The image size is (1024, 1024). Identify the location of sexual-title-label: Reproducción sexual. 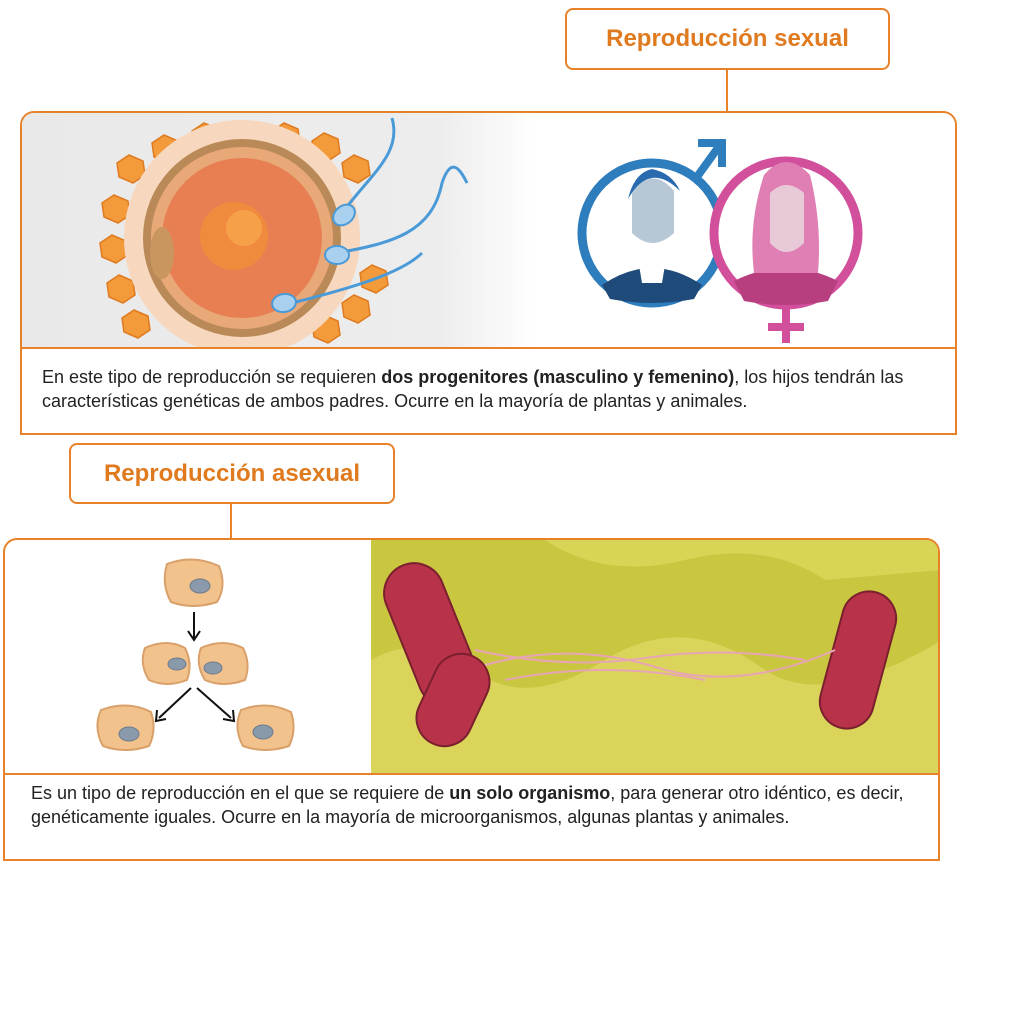
(727, 38).